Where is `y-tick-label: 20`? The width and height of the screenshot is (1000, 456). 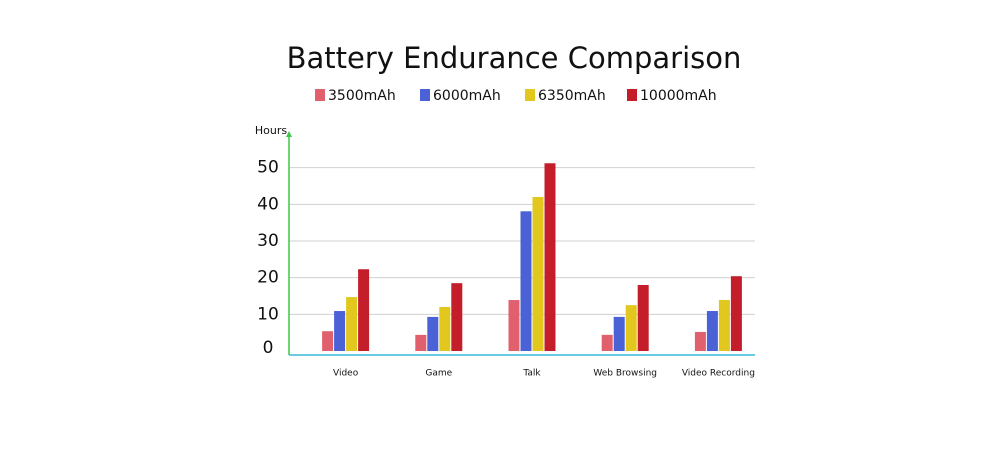 y-tick-label: 20 is located at coordinates (268, 278).